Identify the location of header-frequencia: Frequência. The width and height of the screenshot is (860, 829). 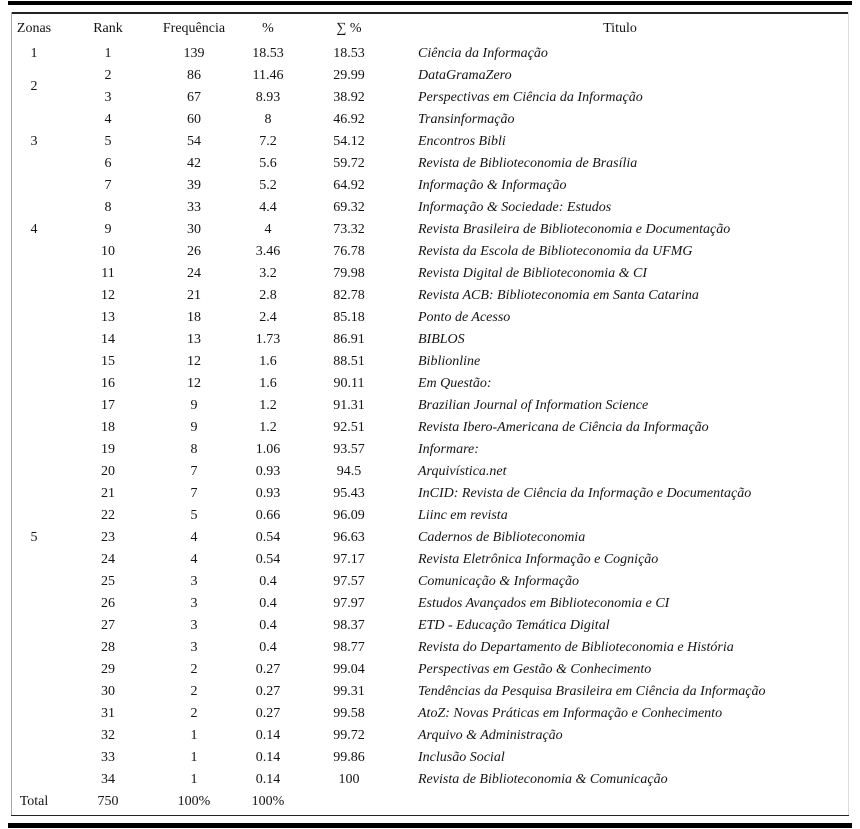
(194, 28).